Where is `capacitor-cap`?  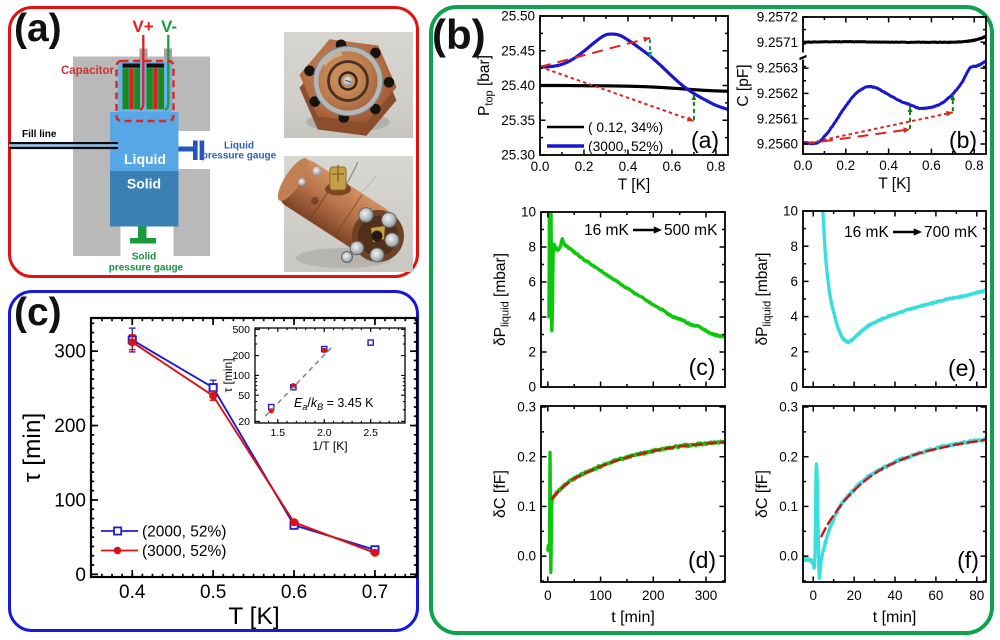 capacitor-cap is located at coordinates (131, 65).